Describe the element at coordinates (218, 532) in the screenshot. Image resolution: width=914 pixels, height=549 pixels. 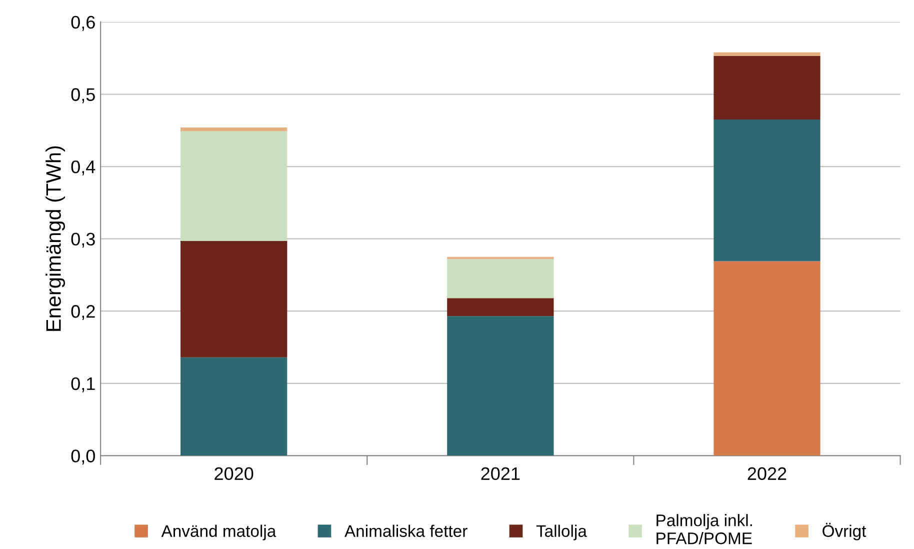
I see `legend-label: Använd matolja` at that location.